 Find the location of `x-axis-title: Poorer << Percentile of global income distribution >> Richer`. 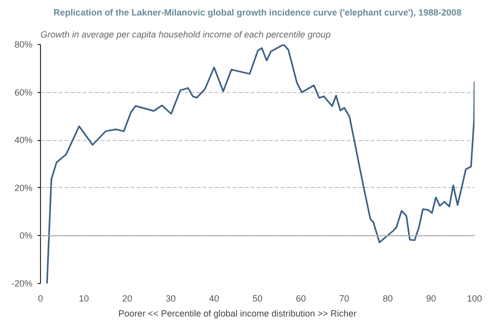

x-axis-title: Poorer << Percentile of global income distribution >> Richer is located at coordinates (237, 313).